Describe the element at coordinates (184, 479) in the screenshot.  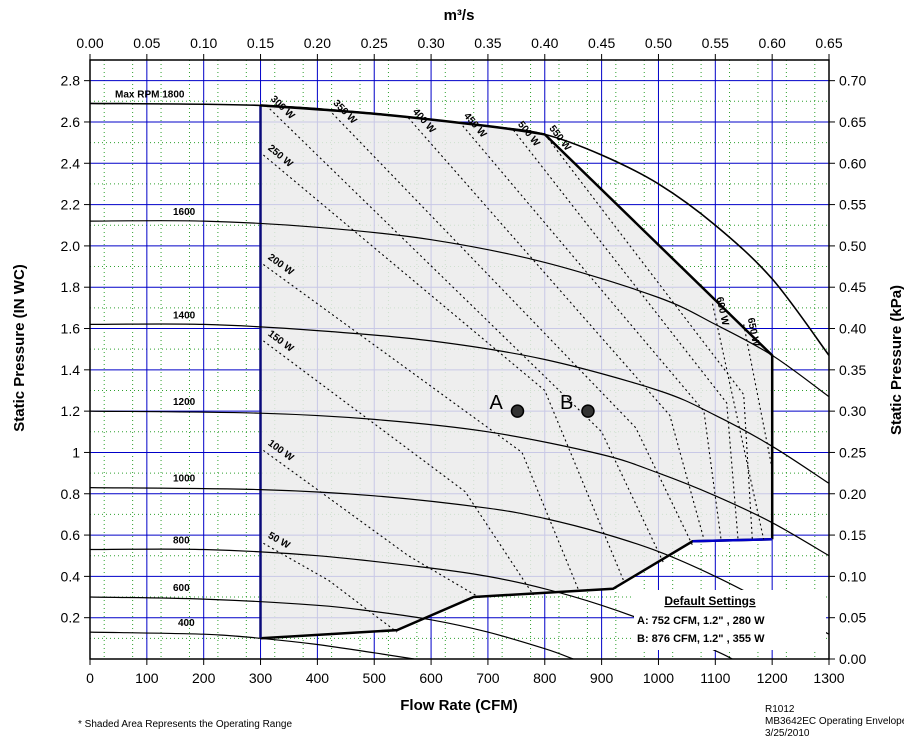
I see `rpm-curve-label: 1000` at that location.